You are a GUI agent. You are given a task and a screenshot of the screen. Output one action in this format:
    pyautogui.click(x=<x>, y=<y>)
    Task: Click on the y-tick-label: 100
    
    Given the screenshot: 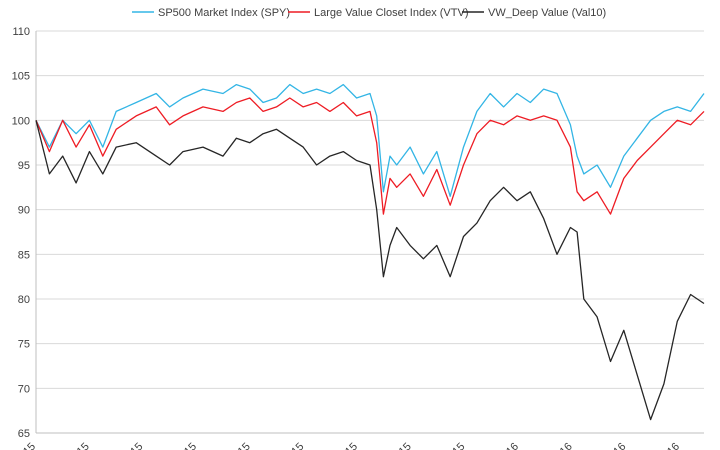 What is the action you would take?
    pyautogui.click(x=21, y=121)
    